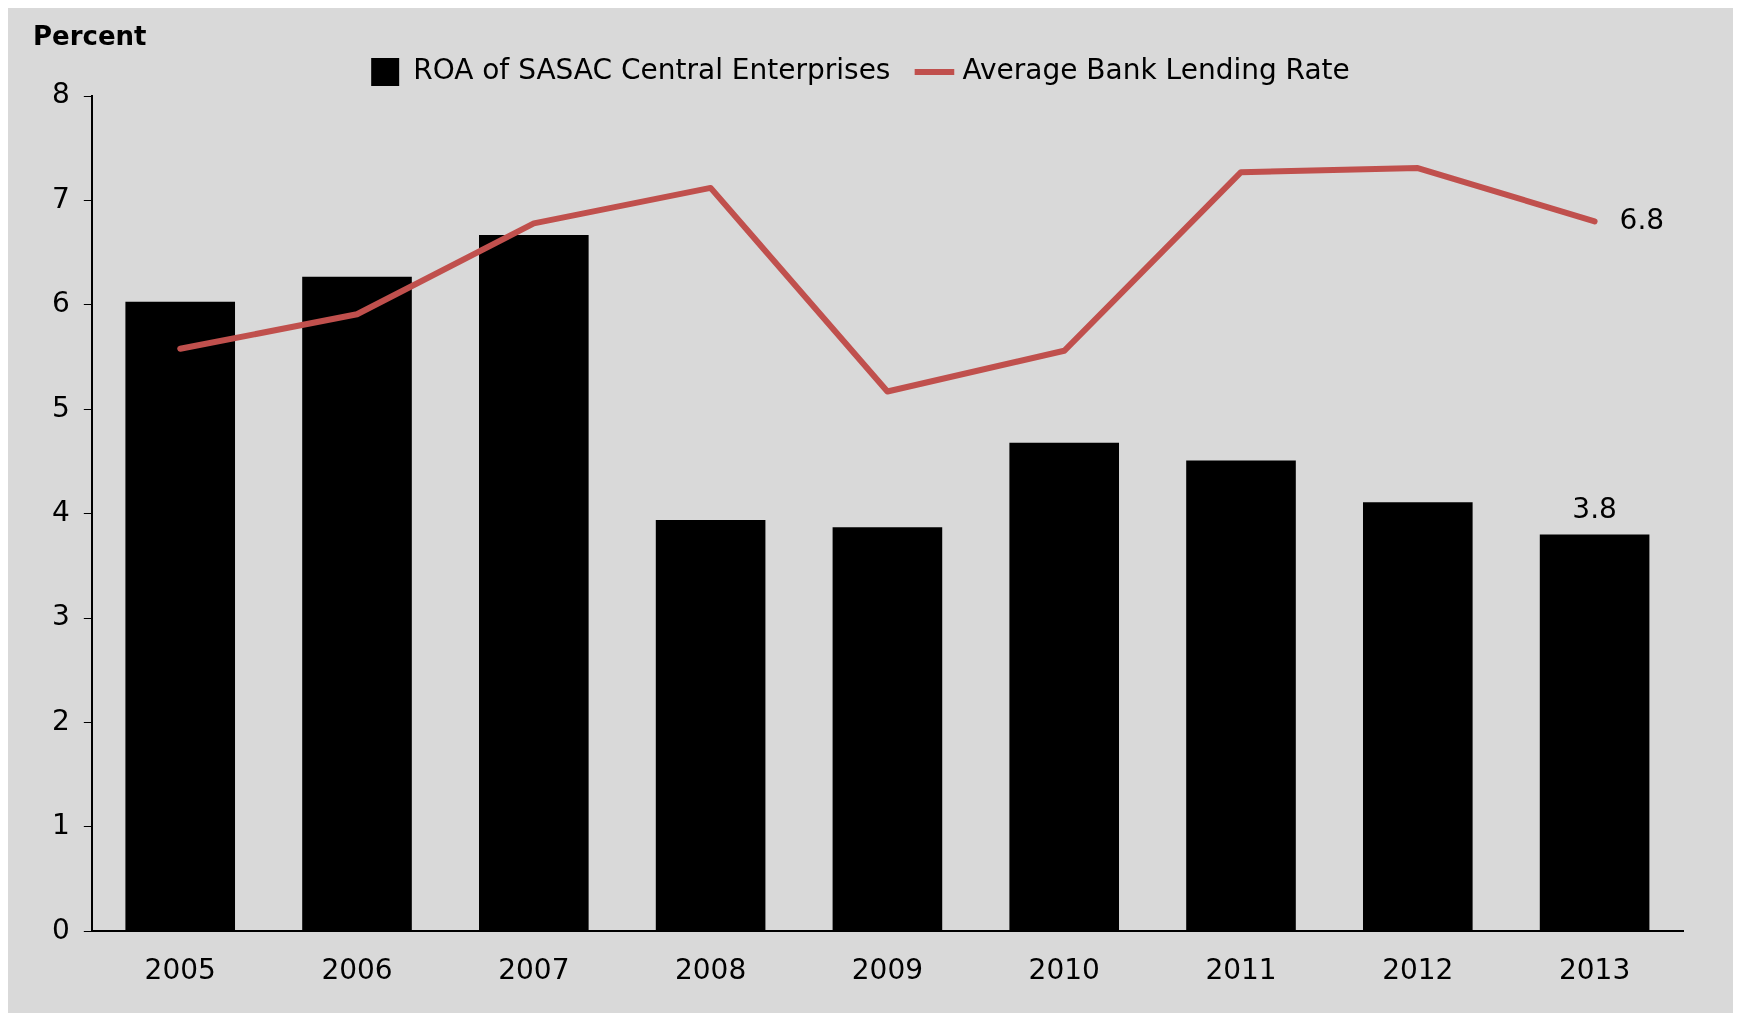 The image size is (1741, 1021). Describe the element at coordinates (90, 35) in the screenshot. I see `y-axis-title: Percent` at that location.